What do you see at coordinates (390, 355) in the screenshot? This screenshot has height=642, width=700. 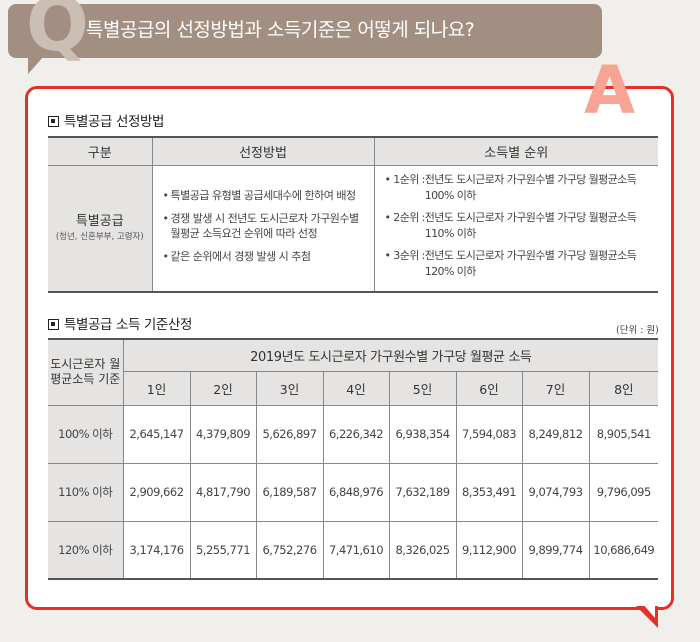 I see `span-header: 2019년도 도시근로자 가구원수별 가구당 월평균 소득` at bounding box center [390, 355].